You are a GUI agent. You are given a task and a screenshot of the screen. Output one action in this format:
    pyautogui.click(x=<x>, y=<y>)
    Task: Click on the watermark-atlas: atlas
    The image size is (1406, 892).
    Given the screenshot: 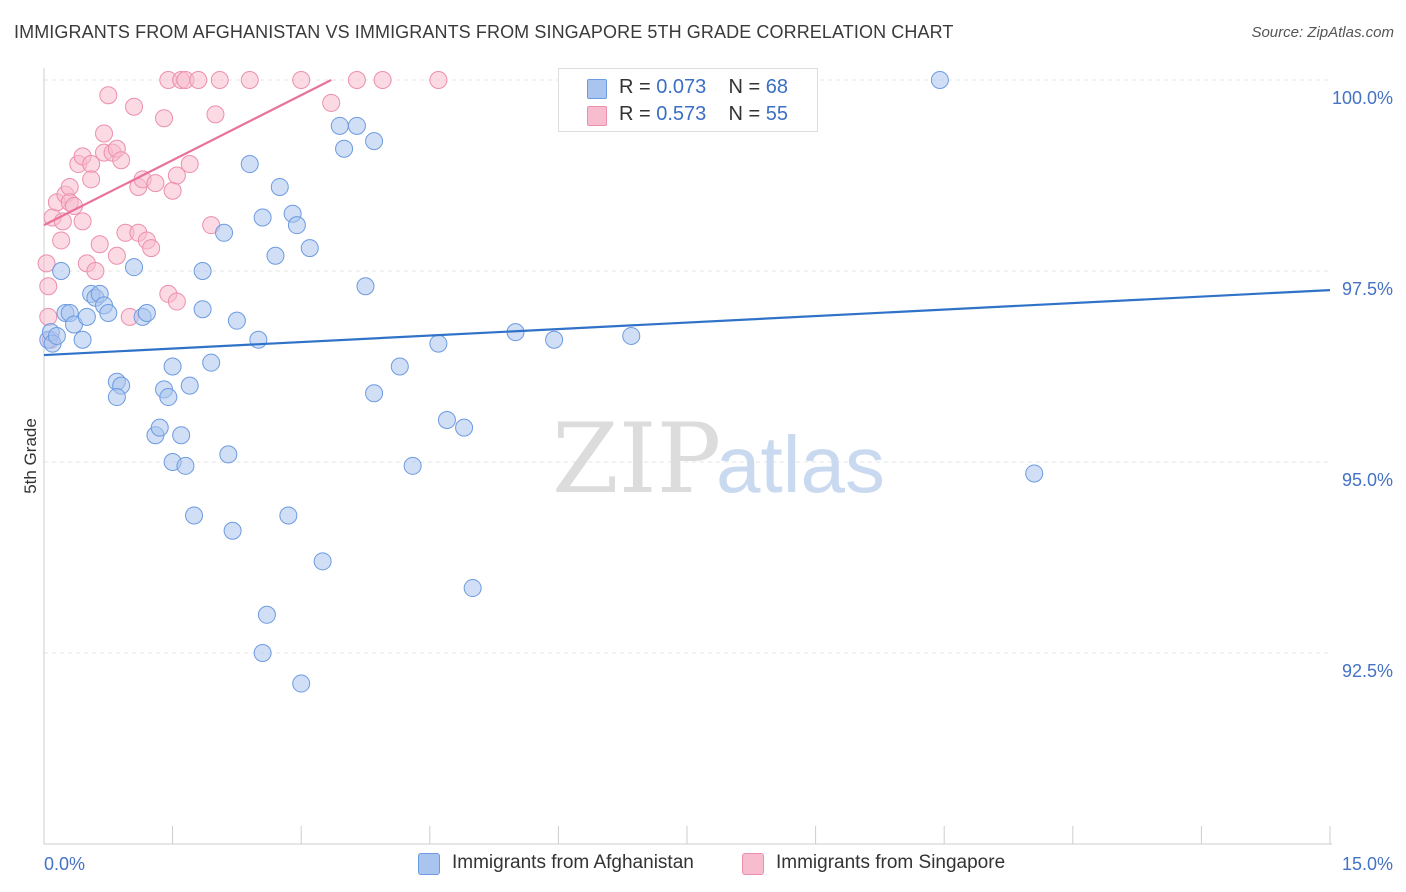 What is the action you would take?
    pyautogui.click(x=800, y=464)
    